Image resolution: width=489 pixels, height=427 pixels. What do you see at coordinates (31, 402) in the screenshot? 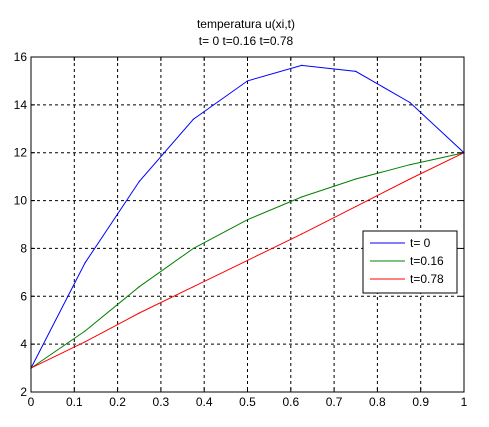
I see `x-tick-label: 0` at bounding box center [31, 402].